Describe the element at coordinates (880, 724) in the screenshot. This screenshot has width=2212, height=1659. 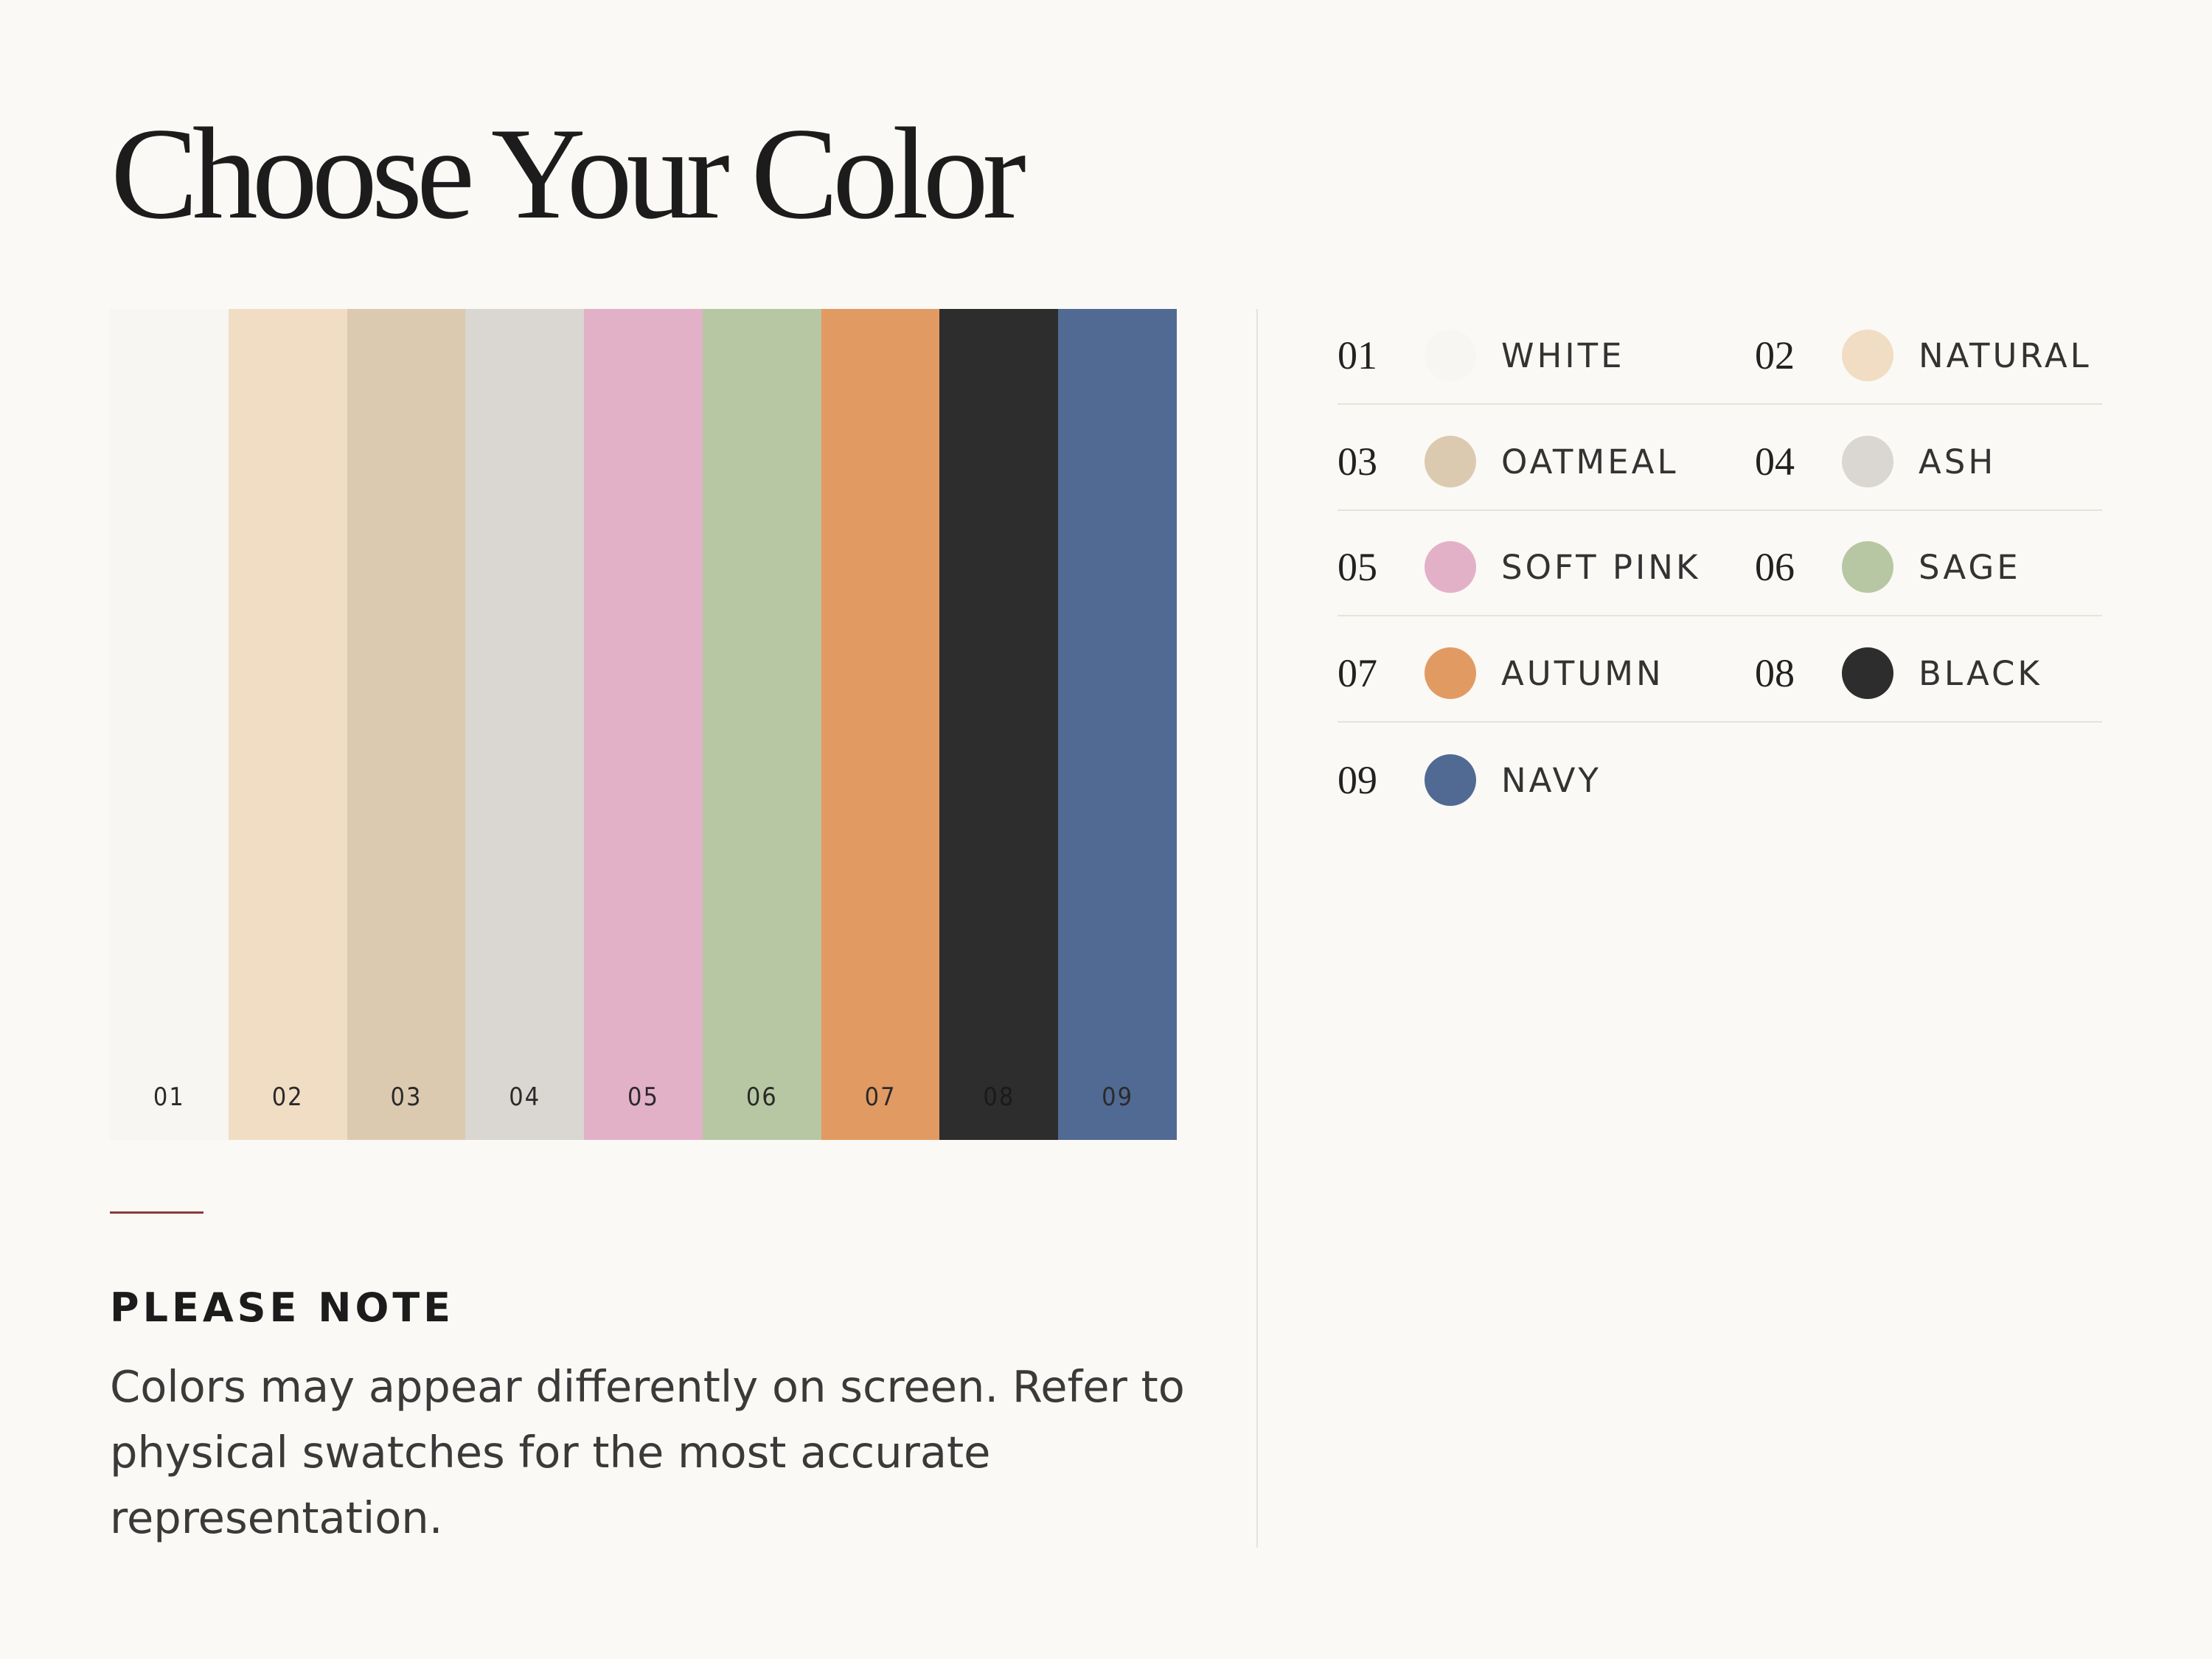
I see `swatch-column: 07` at that location.